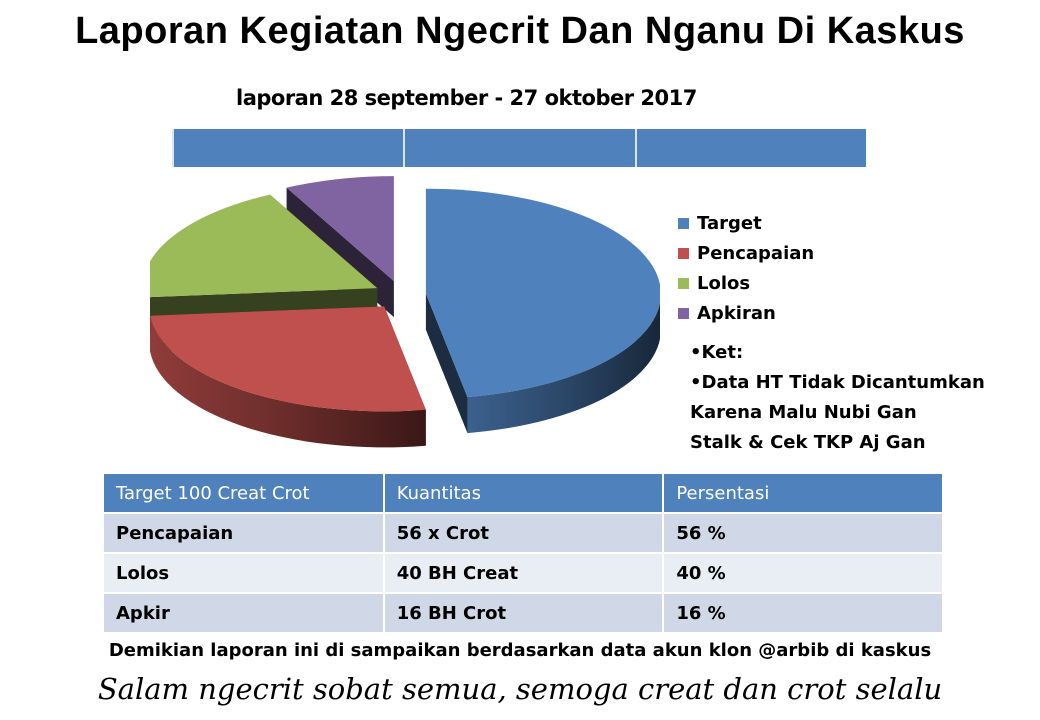  What do you see at coordinates (756, 253) in the screenshot?
I see `legend-label: Pencapaian` at bounding box center [756, 253].